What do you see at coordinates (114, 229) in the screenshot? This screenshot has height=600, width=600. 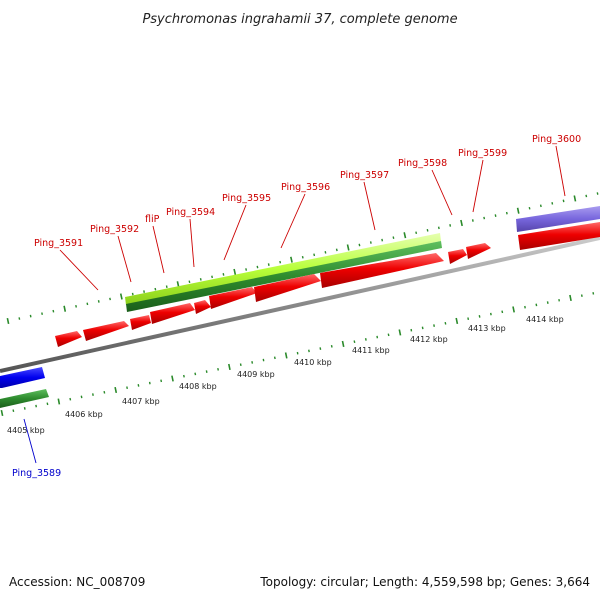 I see `gene-label-ping-3592: Ping_3592` at bounding box center [114, 229].